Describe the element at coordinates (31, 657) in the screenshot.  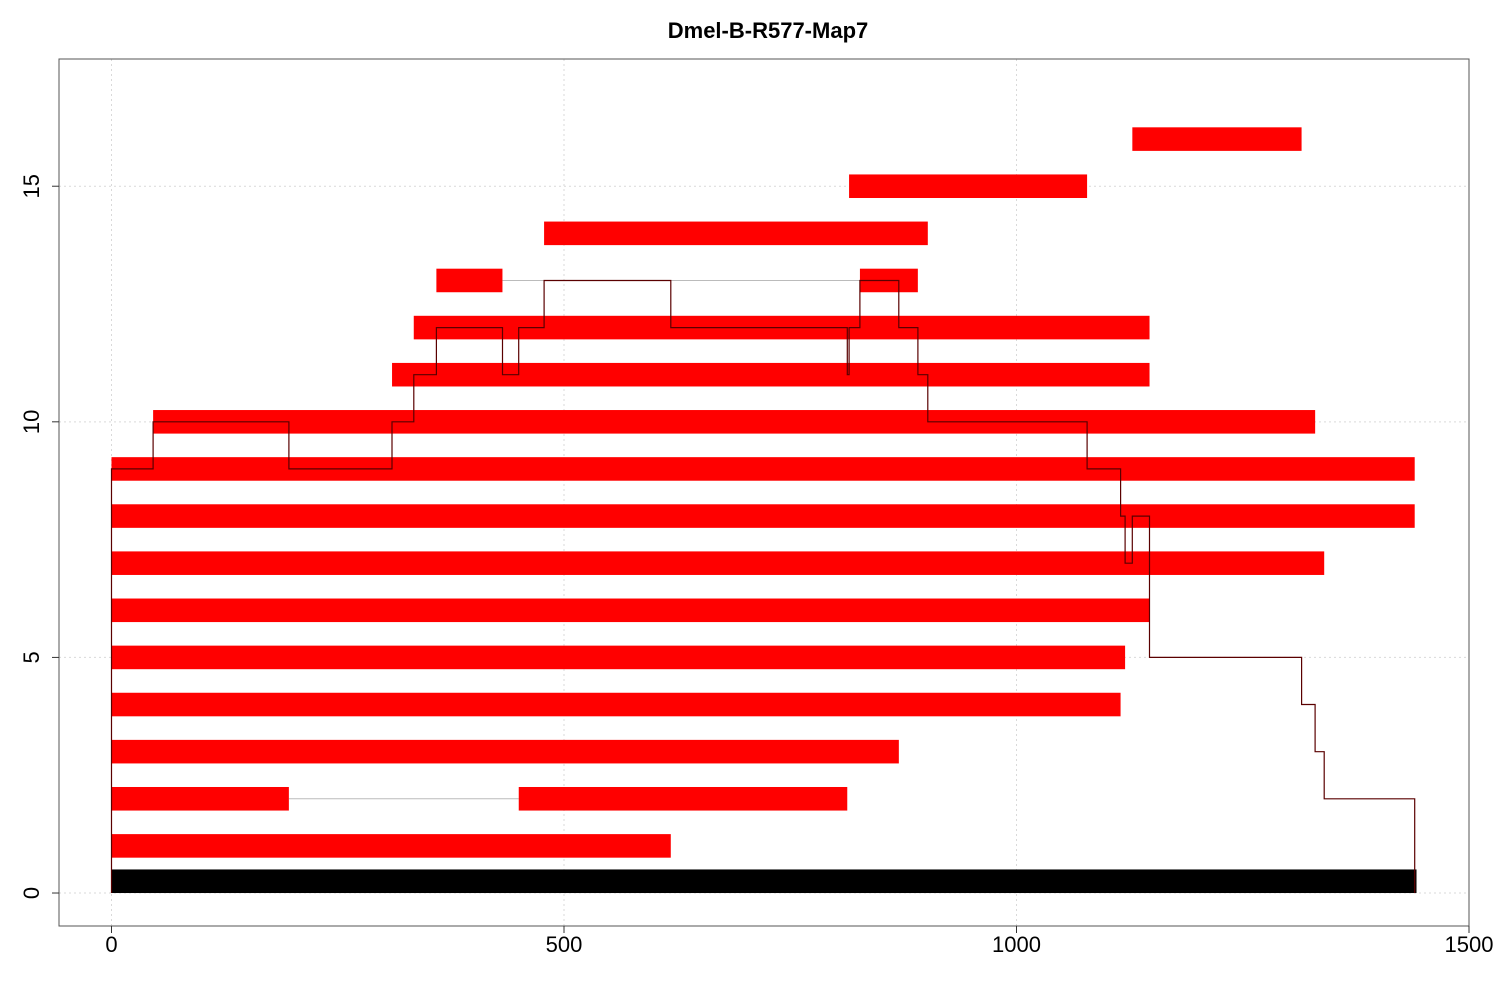
I see `y-tick-label: 5` at that location.